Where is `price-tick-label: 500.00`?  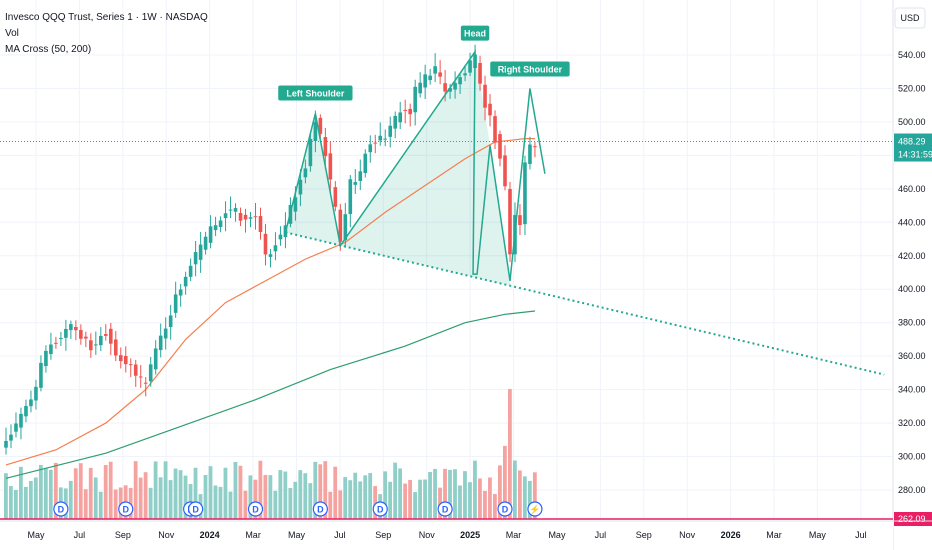 price-tick-label: 500.00 is located at coordinates (912, 122).